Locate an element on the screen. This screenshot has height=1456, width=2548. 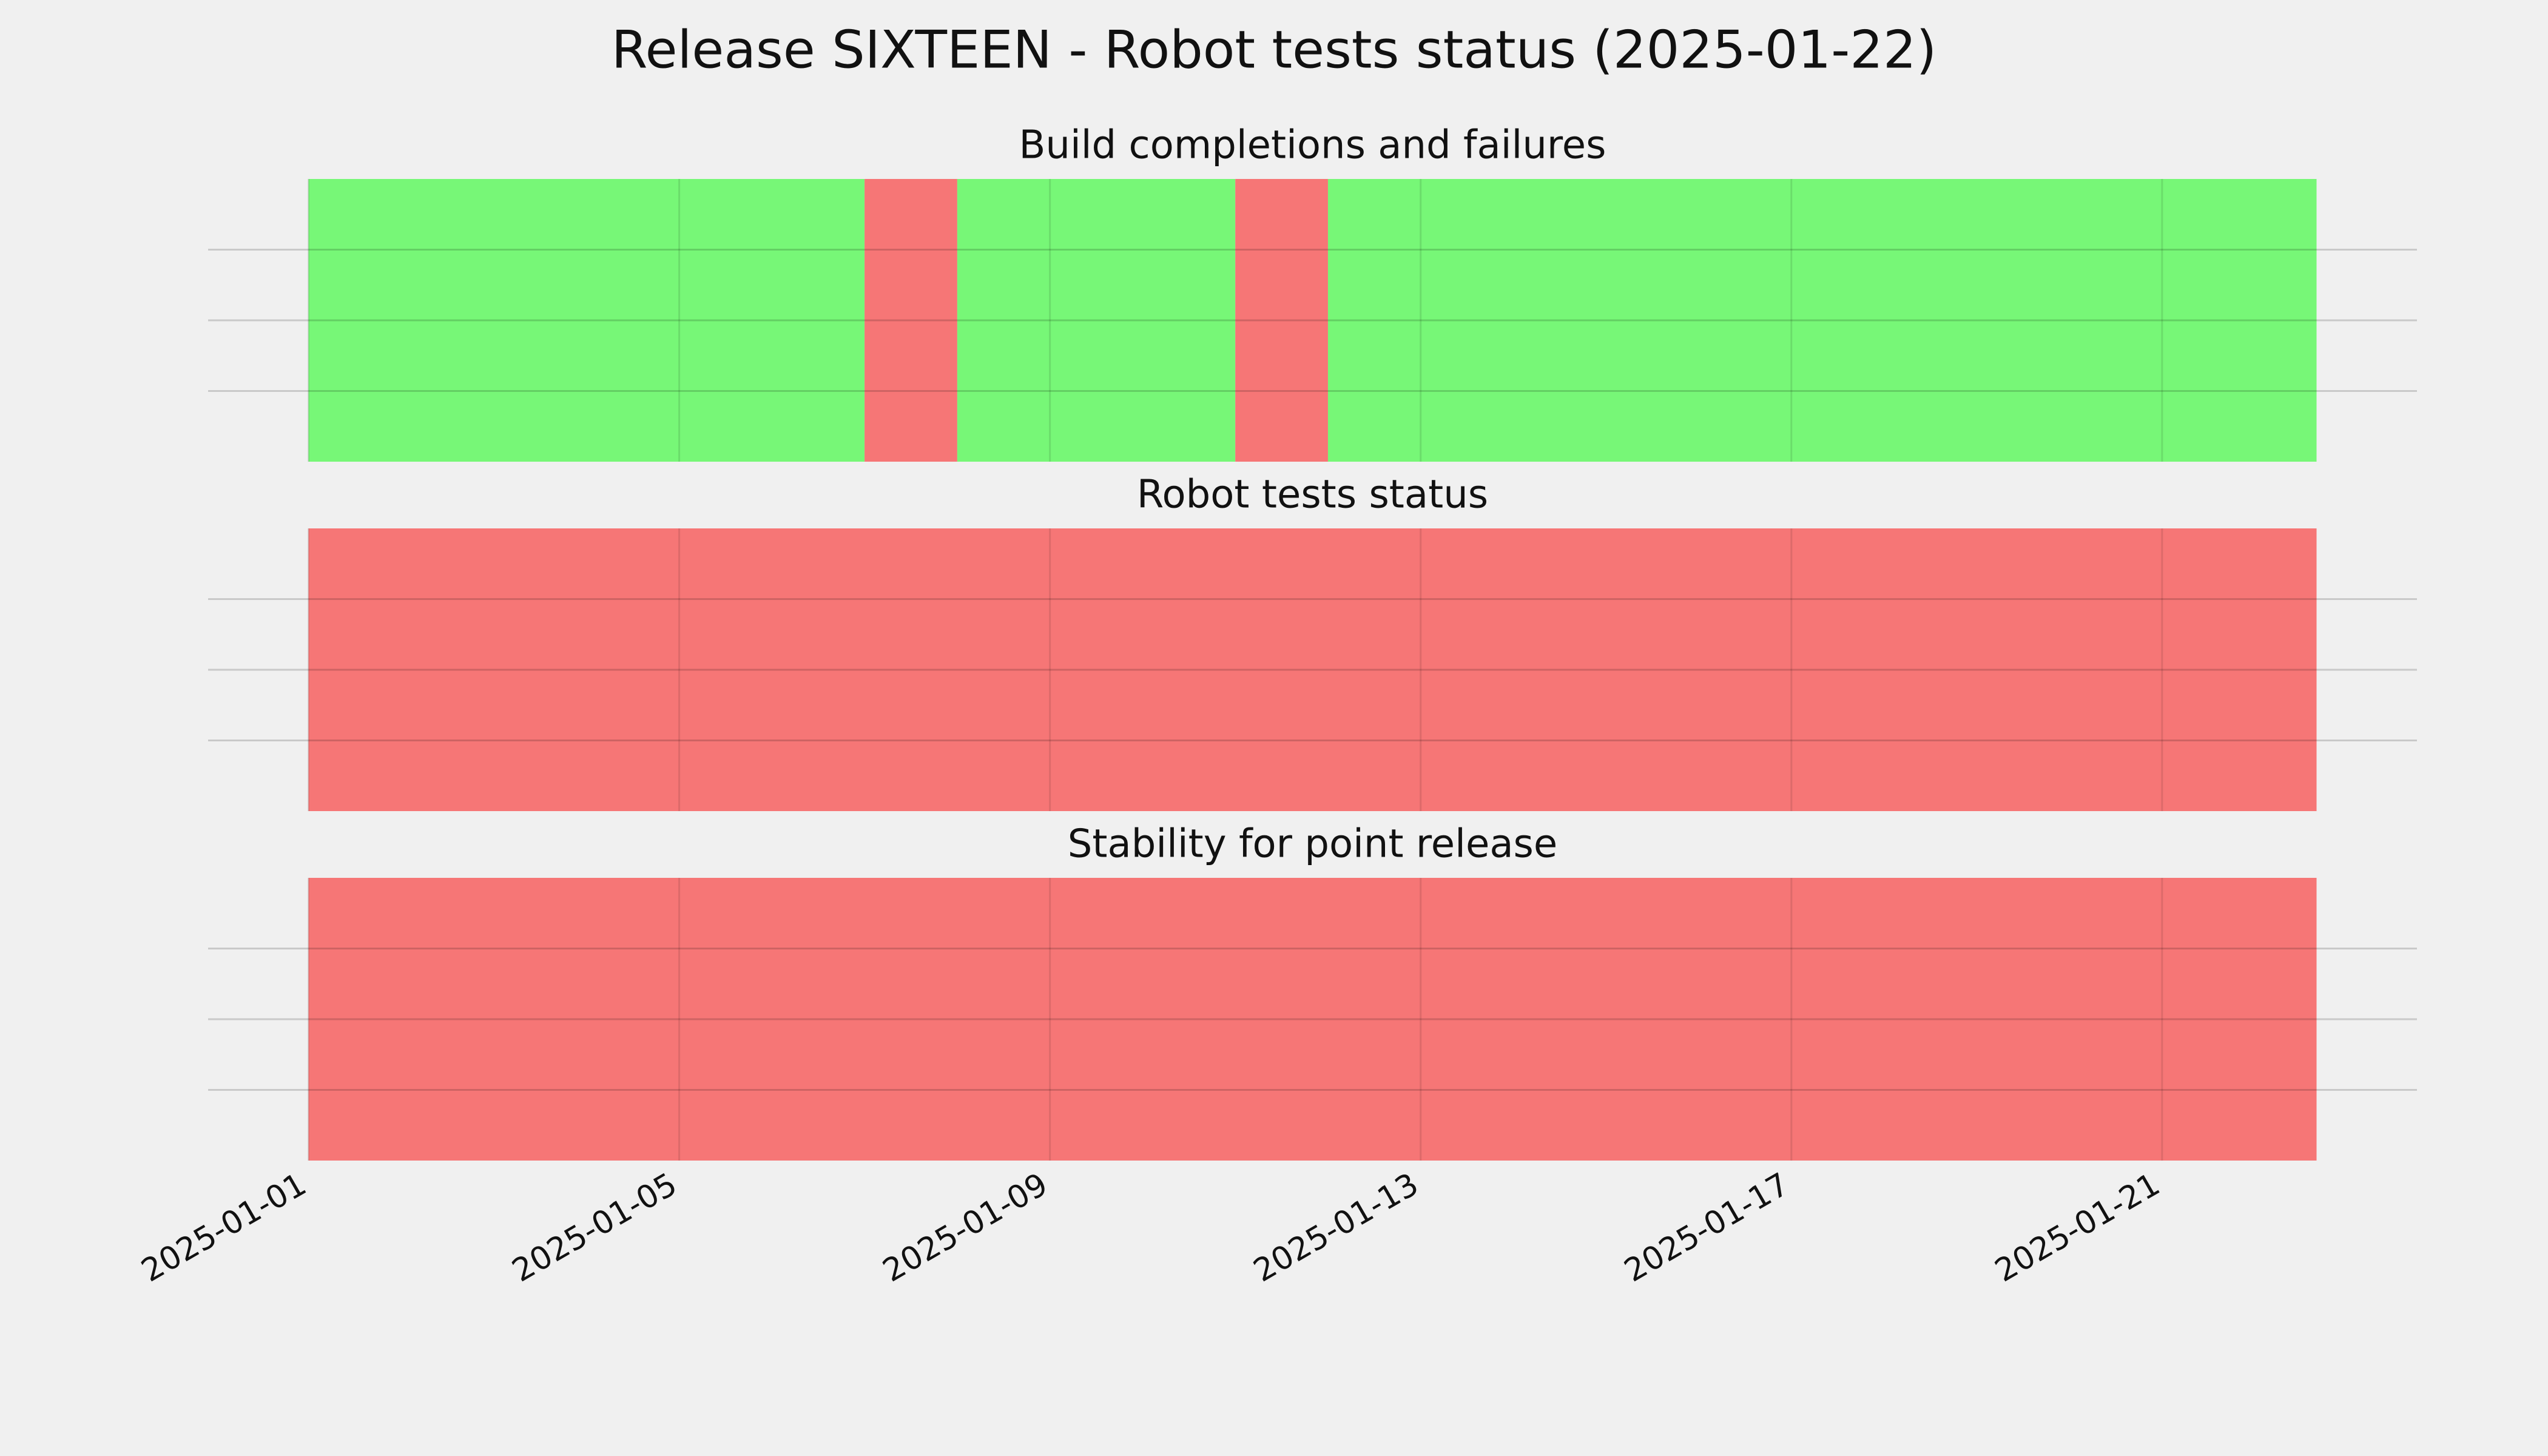
subplot-title: Robot tests status is located at coordinates (1312, 495).